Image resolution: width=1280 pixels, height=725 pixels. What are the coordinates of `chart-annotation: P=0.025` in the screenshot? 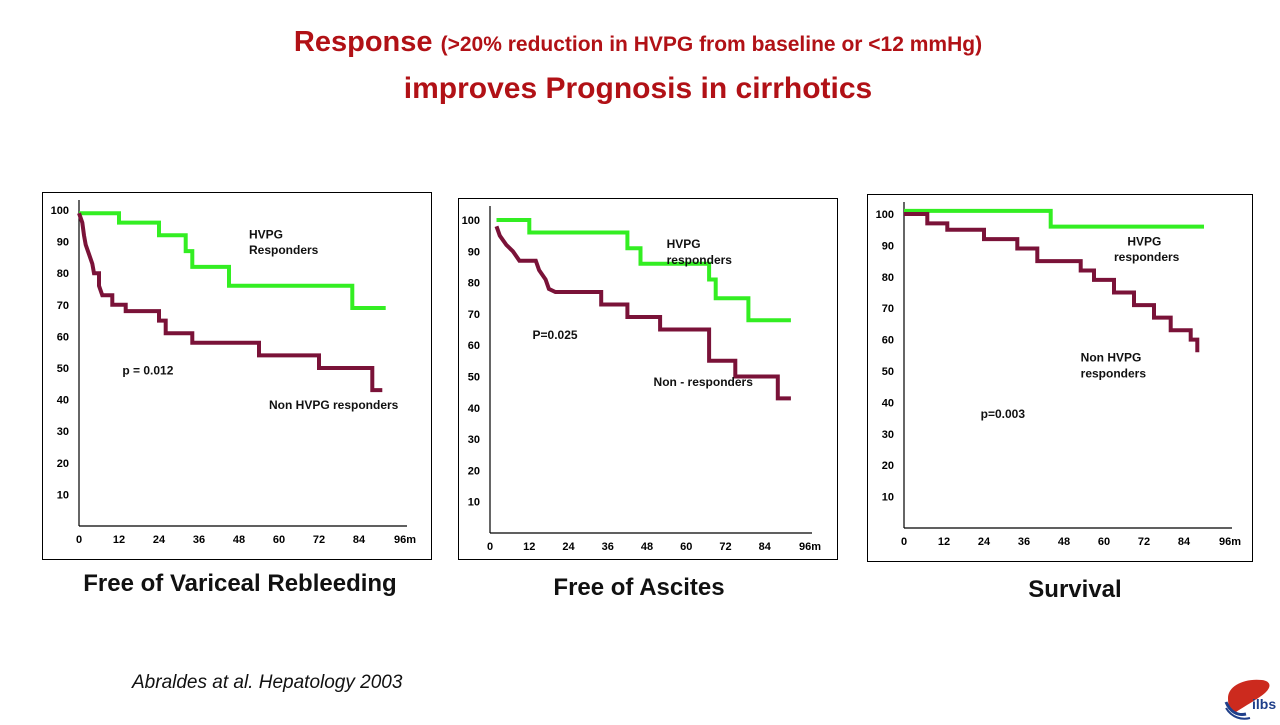 It's located at (555, 335).